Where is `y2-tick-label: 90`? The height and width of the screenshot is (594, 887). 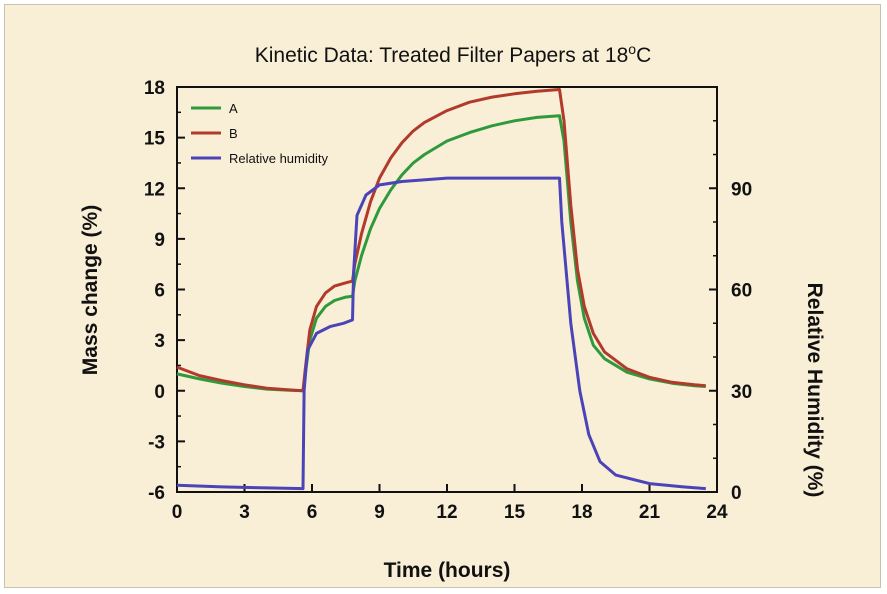
y2-tick-label: 90 is located at coordinates (741, 189).